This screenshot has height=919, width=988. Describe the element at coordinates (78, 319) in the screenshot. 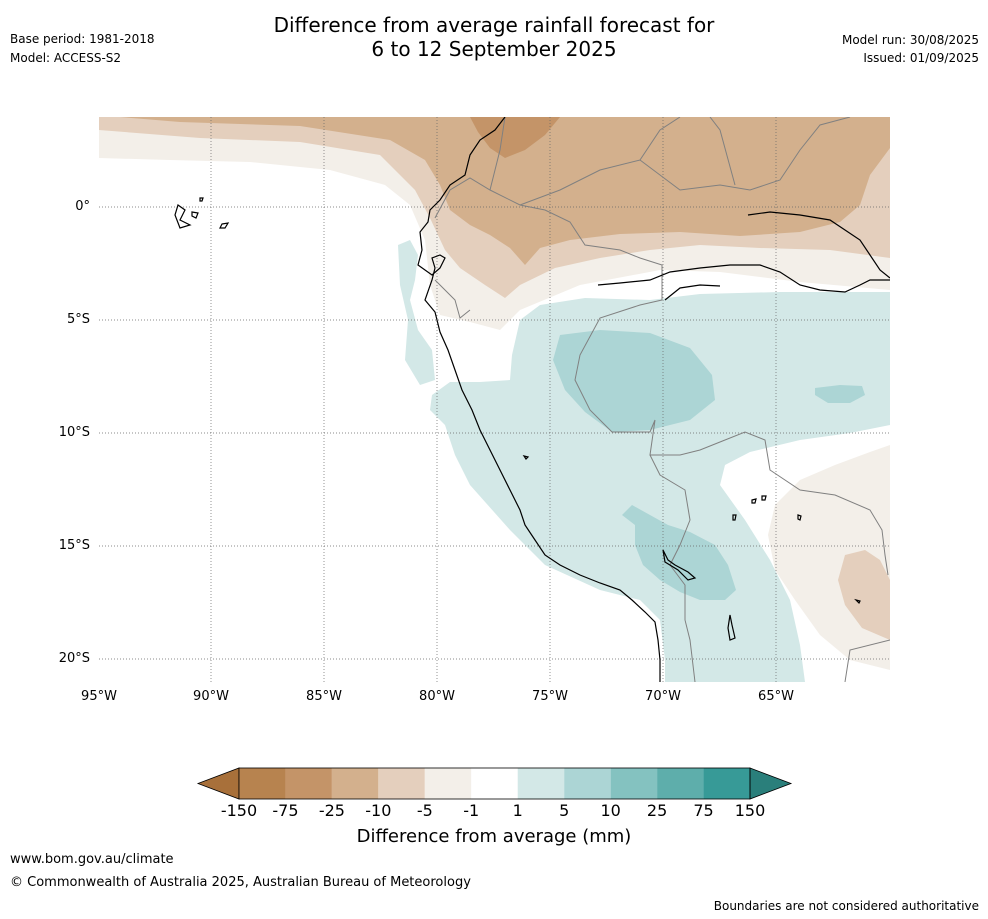

I see `latitude-label: 5°S` at that location.